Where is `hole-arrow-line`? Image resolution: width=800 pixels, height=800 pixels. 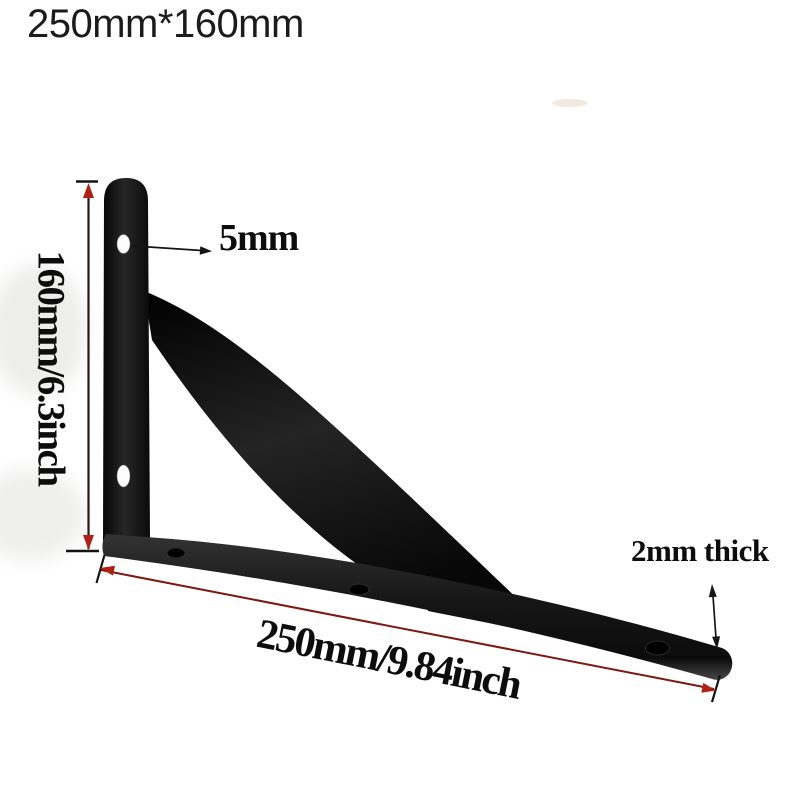 hole-arrow-line is located at coordinates (171, 248).